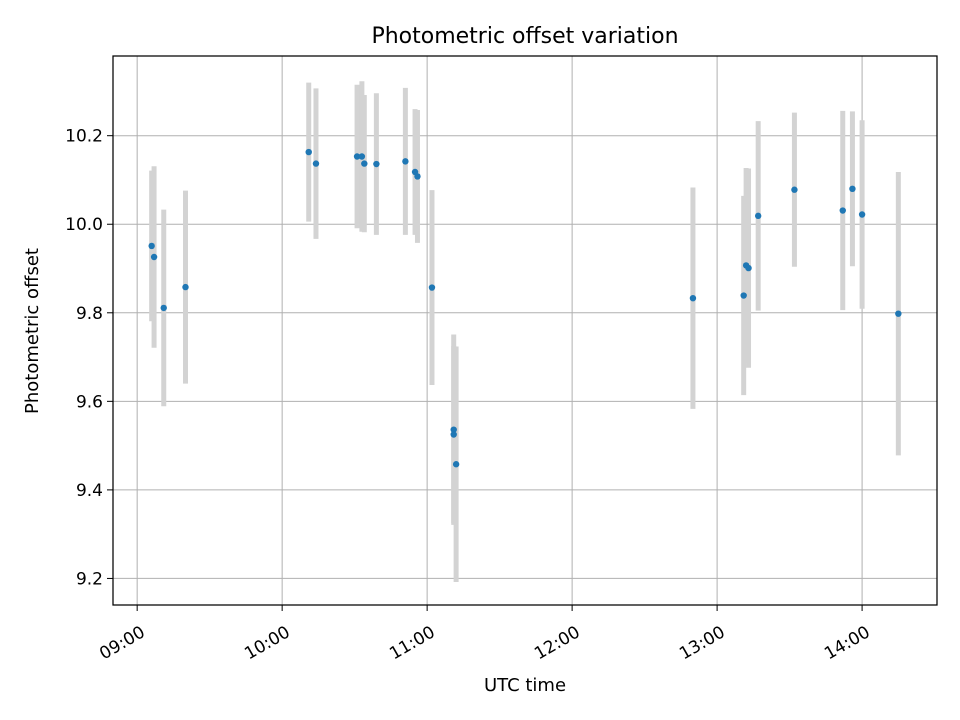 The height and width of the screenshot is (720, 960). What do you see at coordinates (32, 331) in the screenshot?
I see `y-axis-label: Photometric offset` at bounding box center [32, 331].